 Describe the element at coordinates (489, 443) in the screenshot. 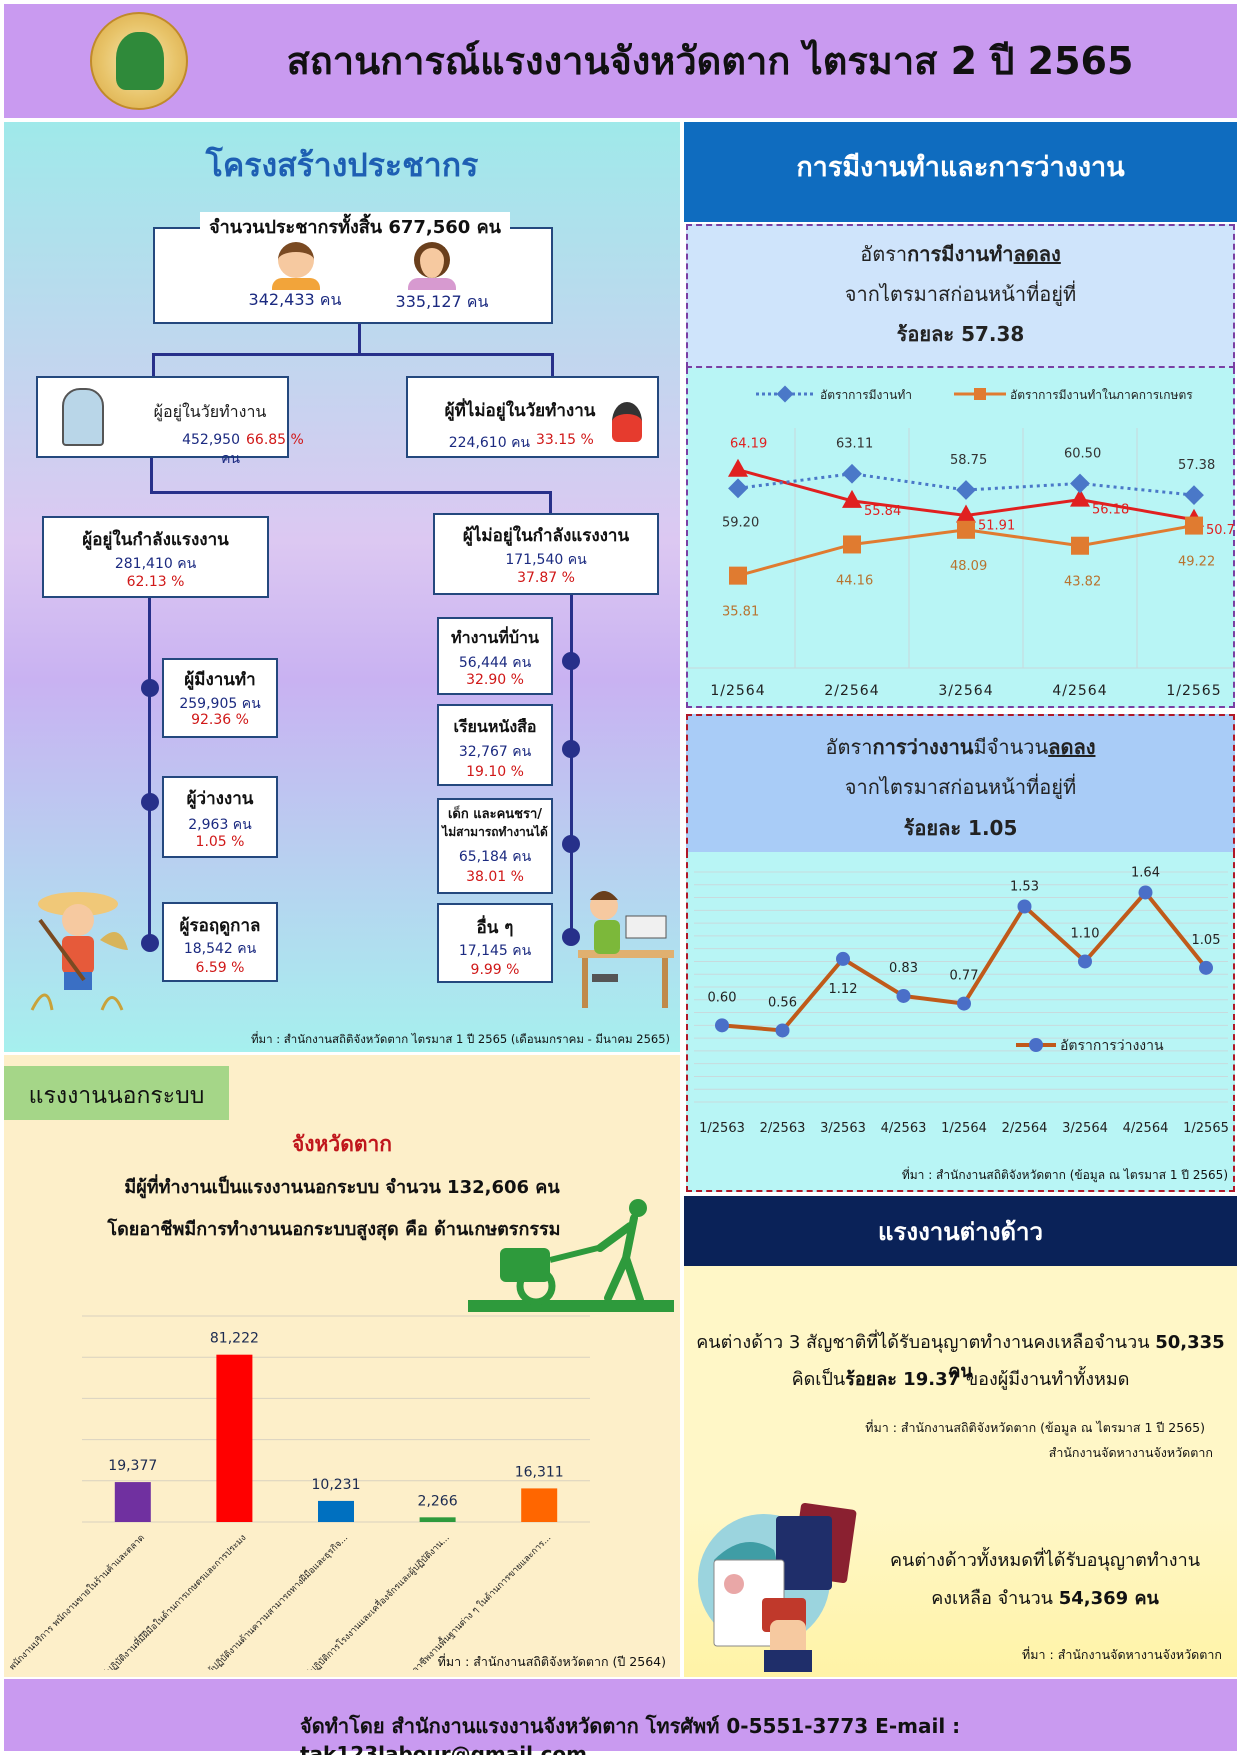

I see `non-working-age-count: 224,610 คน` at that location.